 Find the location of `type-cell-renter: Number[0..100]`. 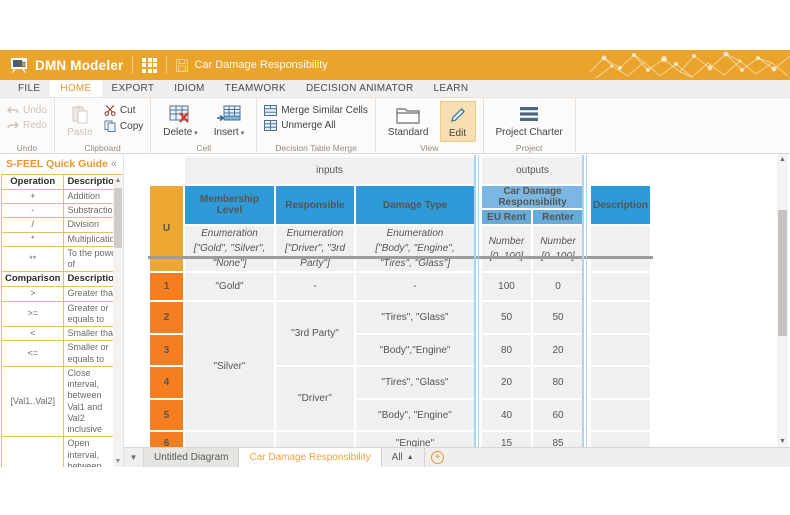

type-cell-renter: Number[0..100] is located at coordinates (558, 248).